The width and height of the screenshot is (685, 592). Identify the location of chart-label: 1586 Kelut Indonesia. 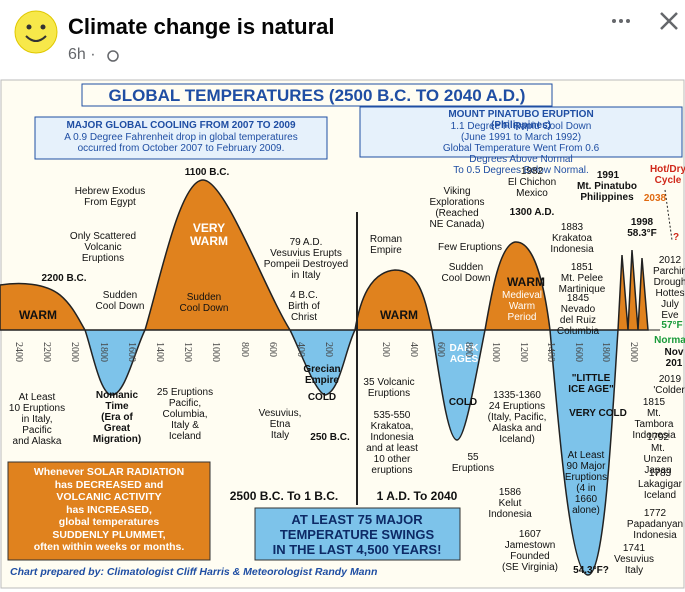
(510, 503).